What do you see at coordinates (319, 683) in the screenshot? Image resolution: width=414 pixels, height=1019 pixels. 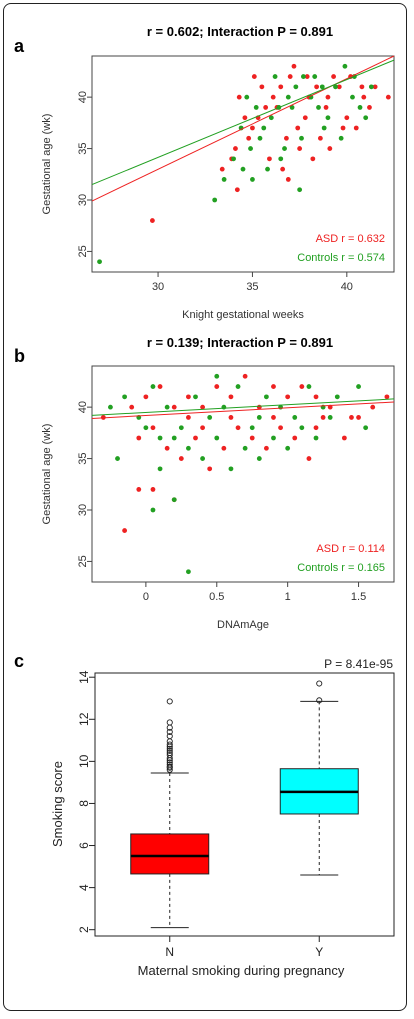 I see `outlier-y` at bounding box center [319, 683].